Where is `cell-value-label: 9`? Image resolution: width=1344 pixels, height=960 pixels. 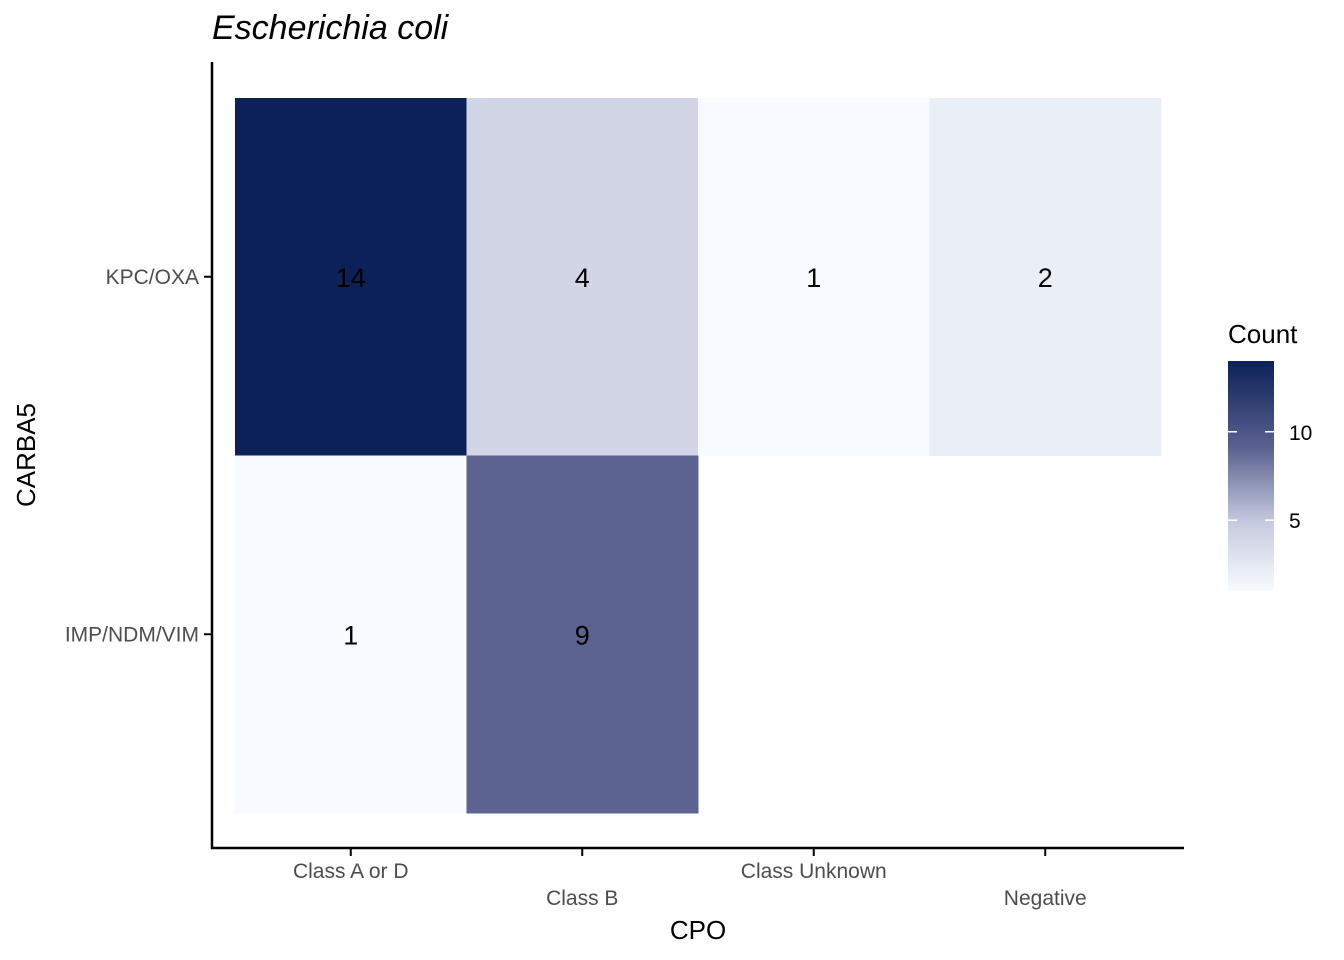 cell-value-label: 9 is located at coordinates (582, 635).